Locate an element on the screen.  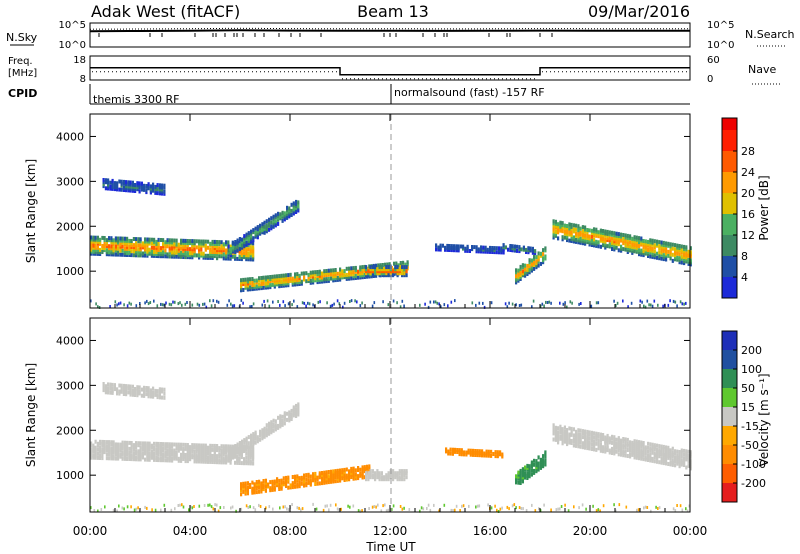
cpid-segment-1: themis 3300 RF is located at coordinates (136, 99).